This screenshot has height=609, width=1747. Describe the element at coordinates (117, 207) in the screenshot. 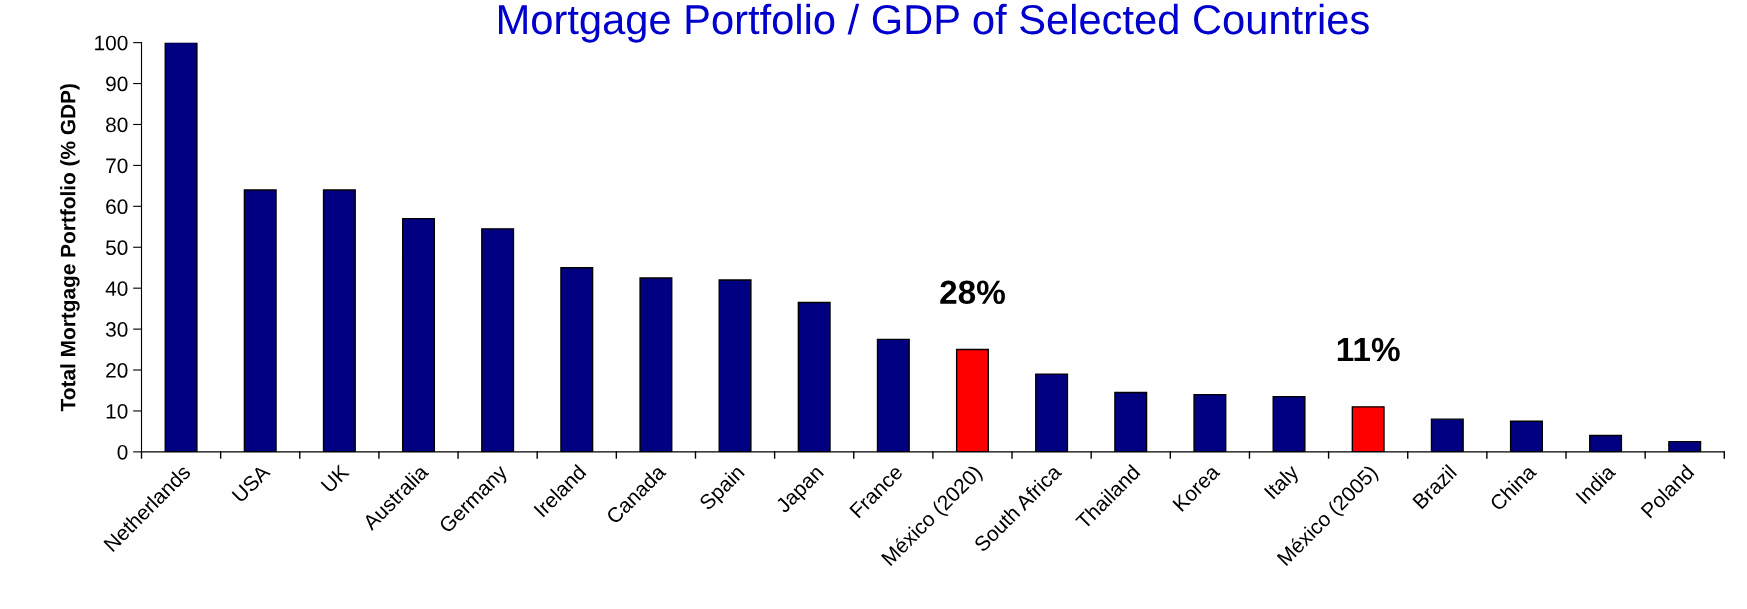

I see `y-tick-label: 60` at that location.